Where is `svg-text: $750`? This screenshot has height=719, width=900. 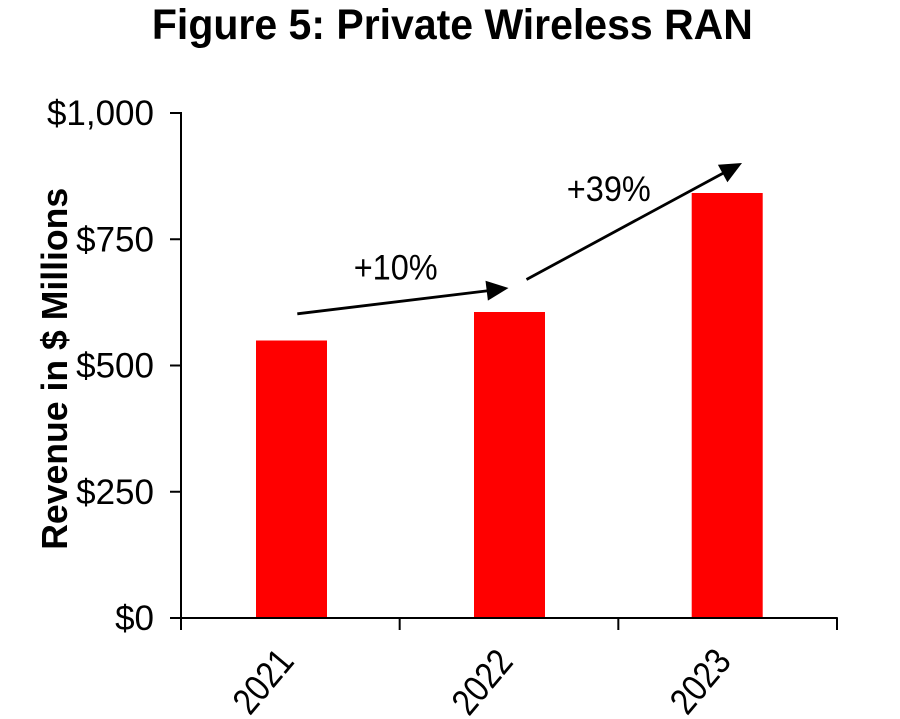
svg-text: $750 is located at coordinates (115, 239).